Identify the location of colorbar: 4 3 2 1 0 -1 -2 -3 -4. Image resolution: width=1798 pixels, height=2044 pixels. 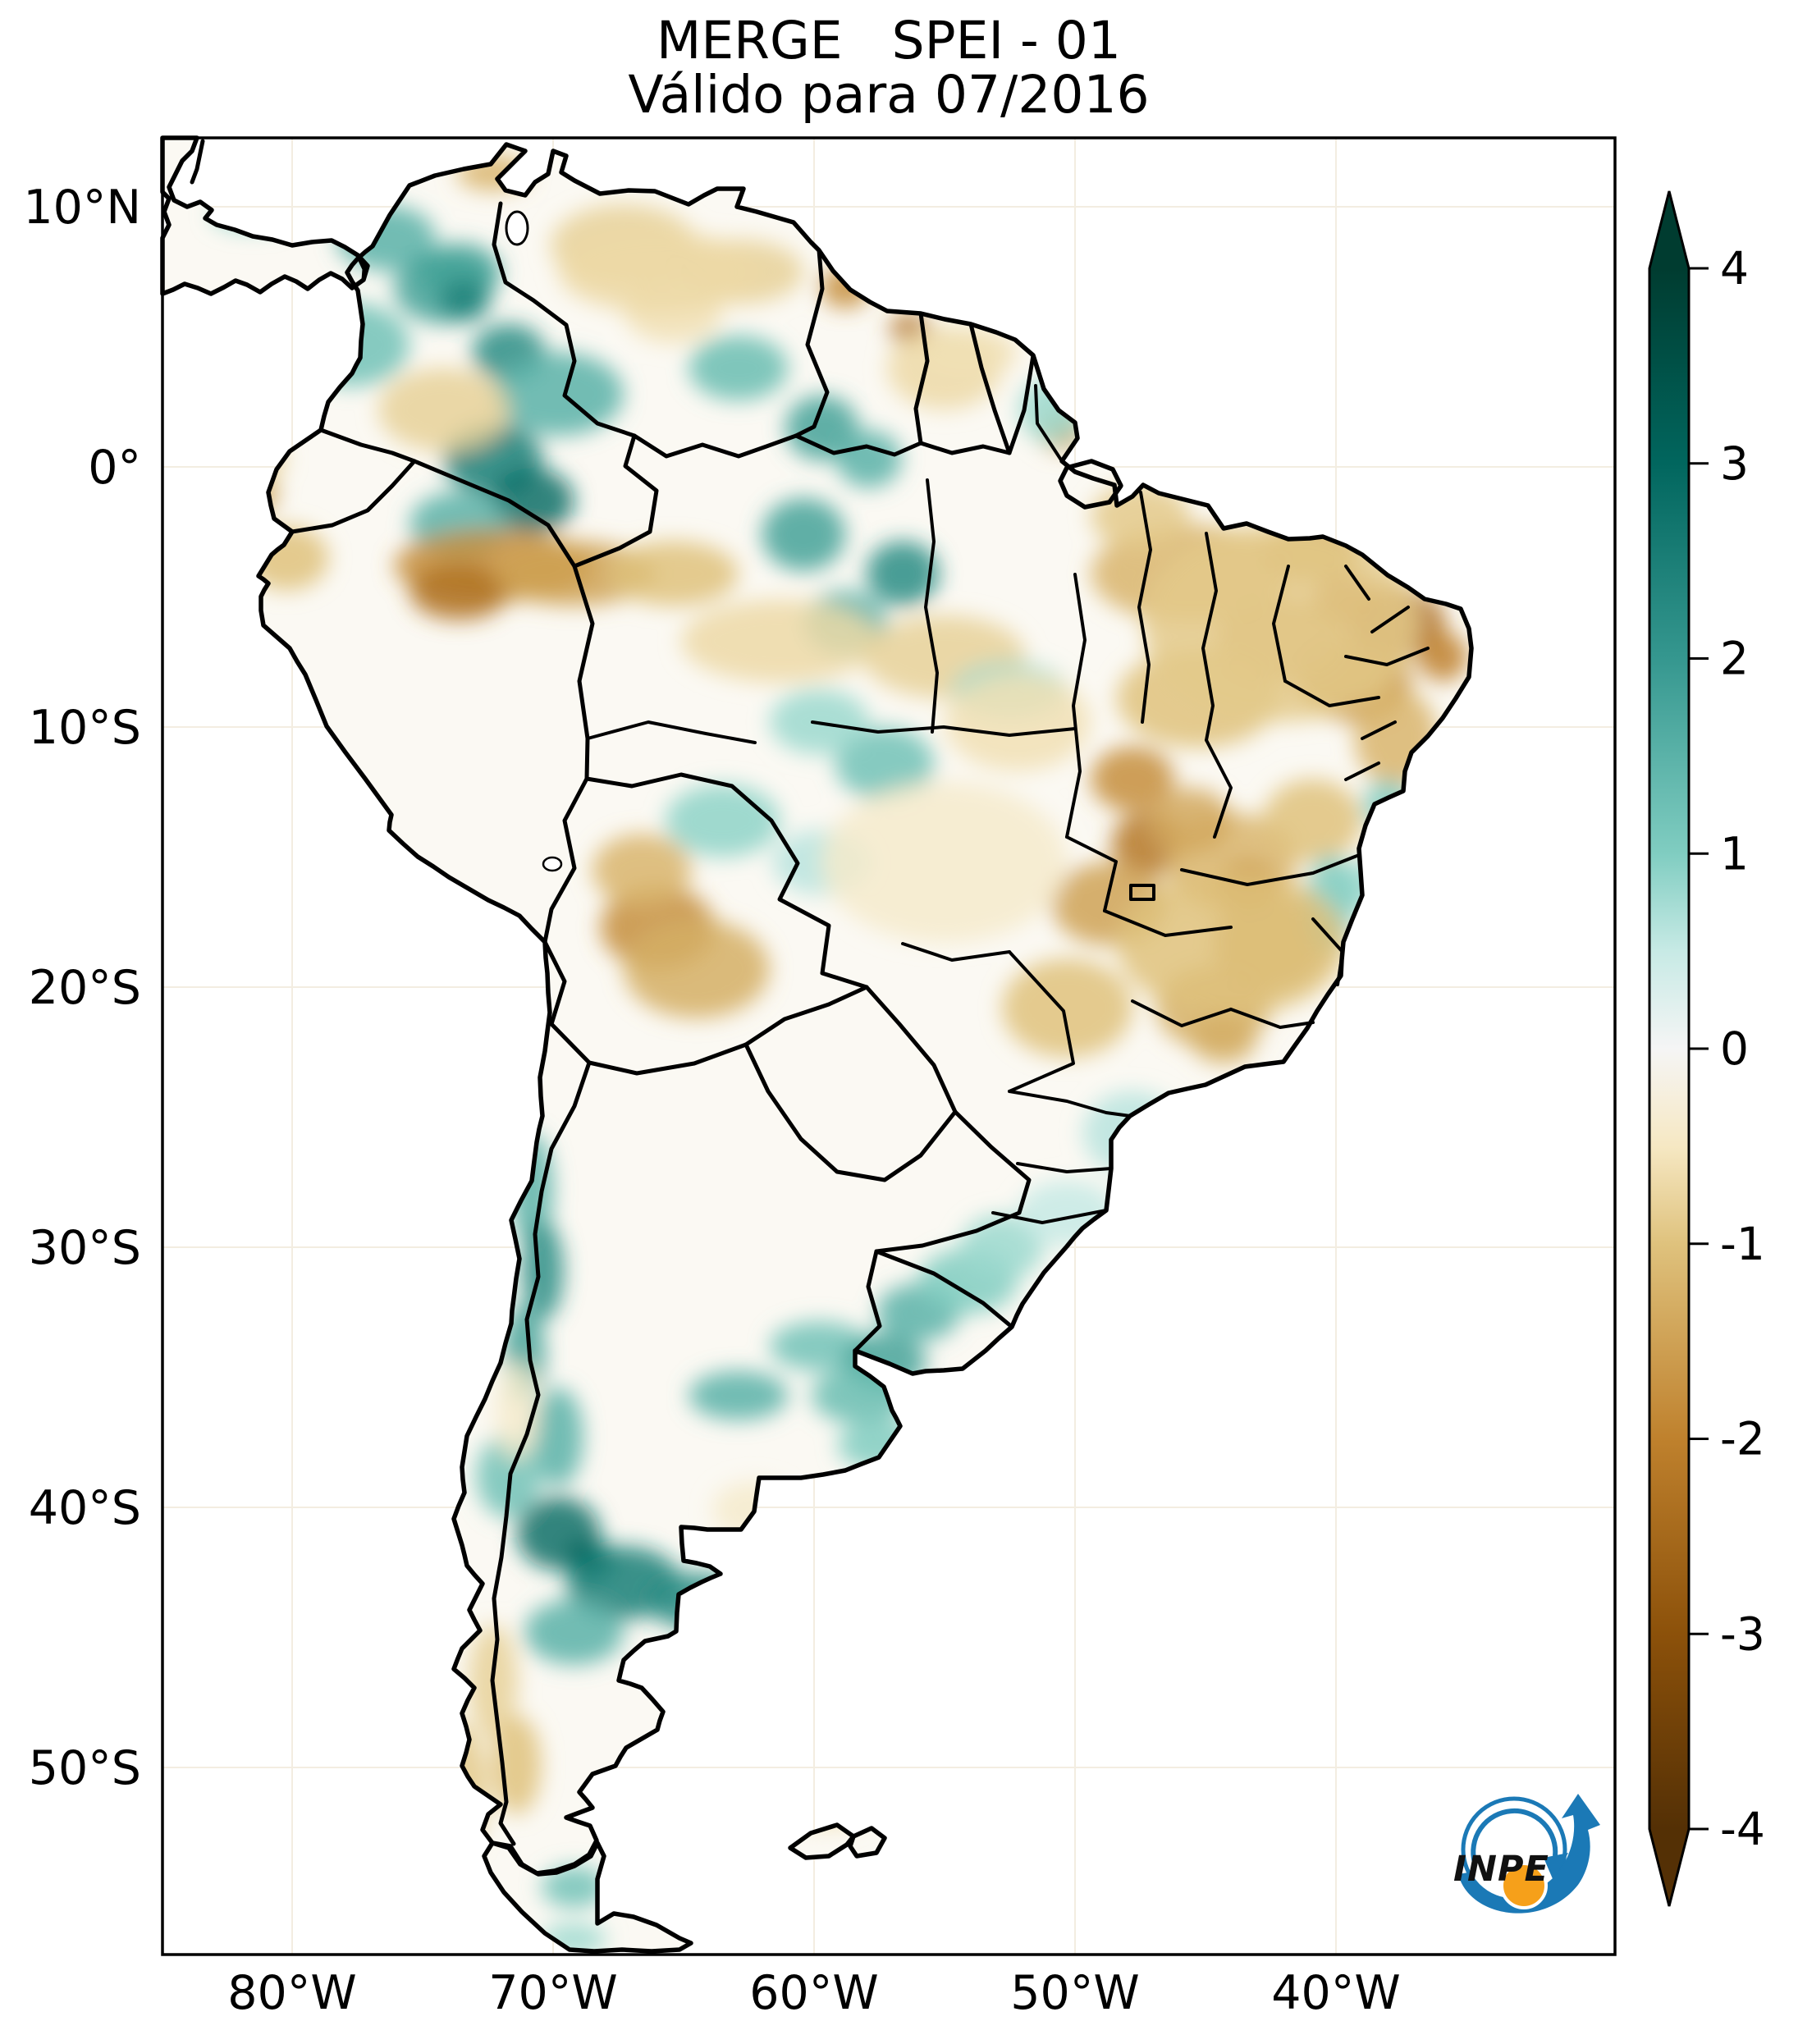
(1706, 1048).